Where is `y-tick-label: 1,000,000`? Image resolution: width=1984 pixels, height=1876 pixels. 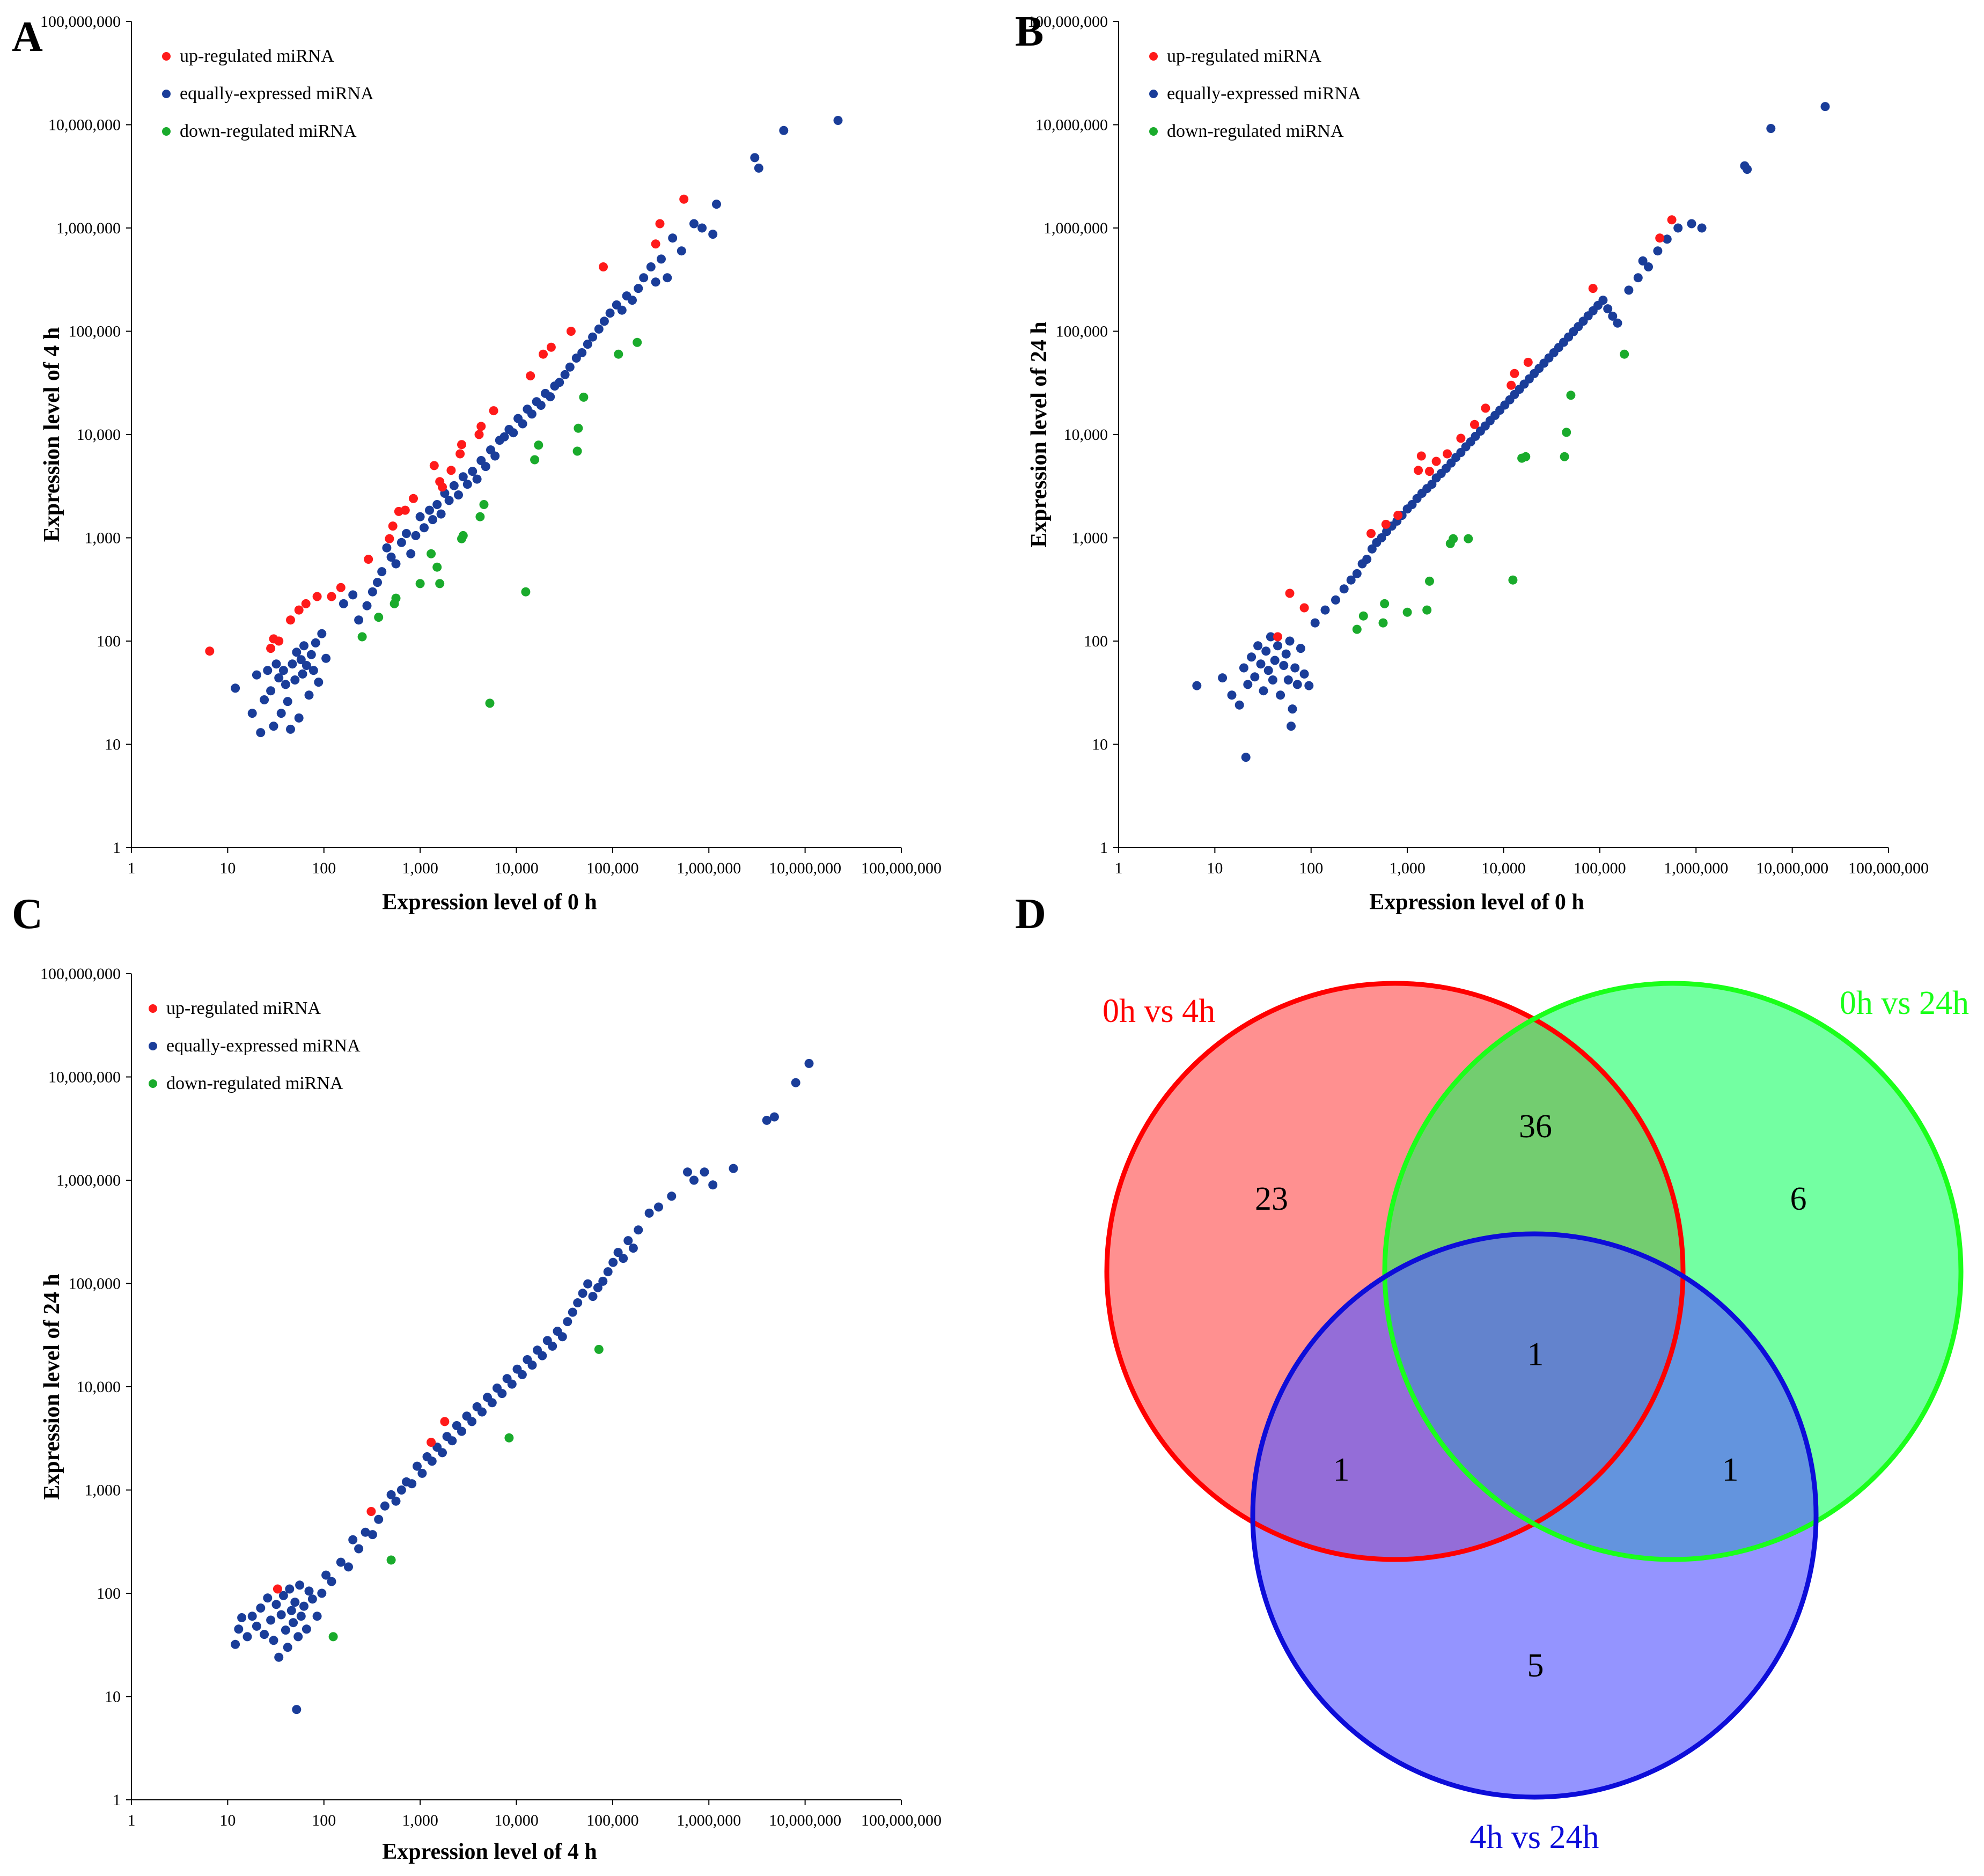 y-tick-label: 1,000,000 is located at coordinates (88, 1180).